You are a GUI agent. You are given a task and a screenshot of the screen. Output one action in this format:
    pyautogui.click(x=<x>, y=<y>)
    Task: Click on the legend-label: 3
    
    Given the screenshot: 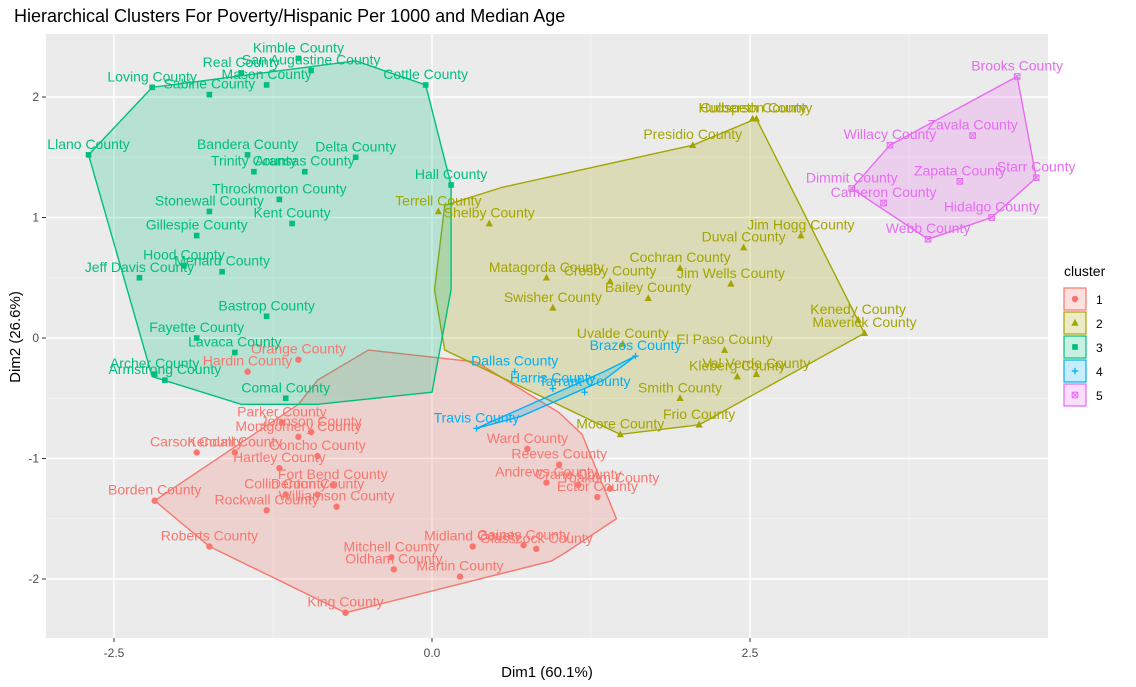 What is the action you would take?
    pyautogui.click(x=1099, y=348)
    